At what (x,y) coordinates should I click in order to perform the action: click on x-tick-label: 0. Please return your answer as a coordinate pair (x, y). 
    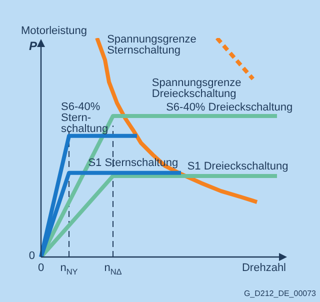
    Looking at the image, I should click on (41, 268).